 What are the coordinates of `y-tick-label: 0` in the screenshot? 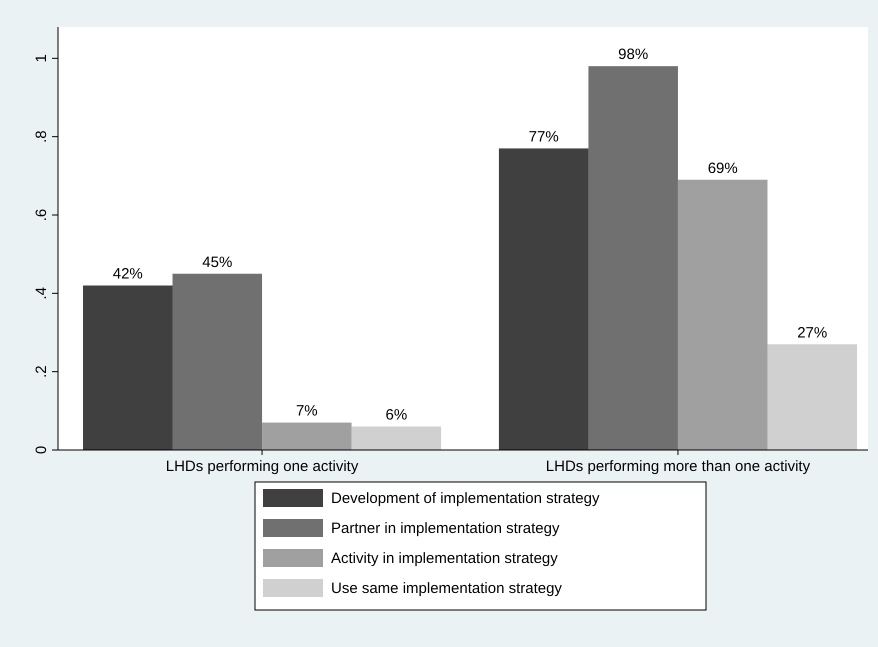 It's located at (41, 450).